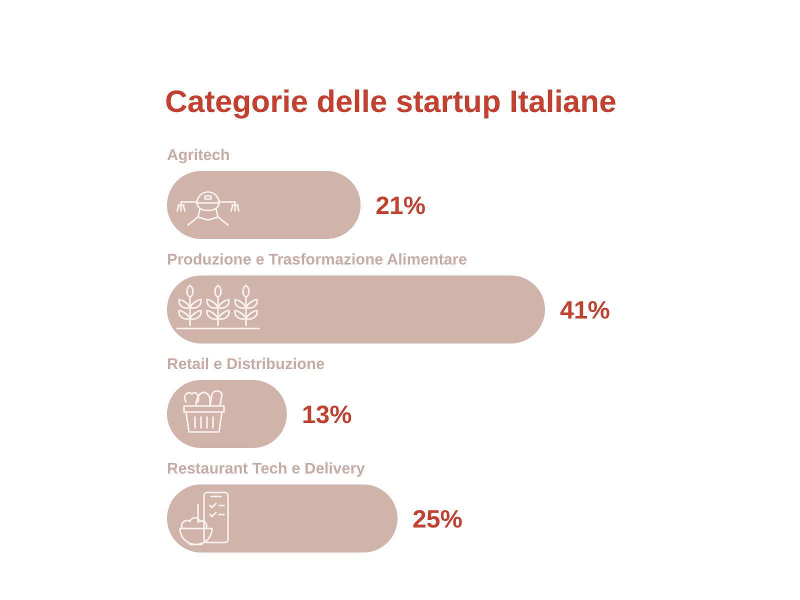 The width and height of the screenshot is (800, 600). Describe the element at coordinates (437, 520) in the screenshot. I see `data-label: 25%` at that location.